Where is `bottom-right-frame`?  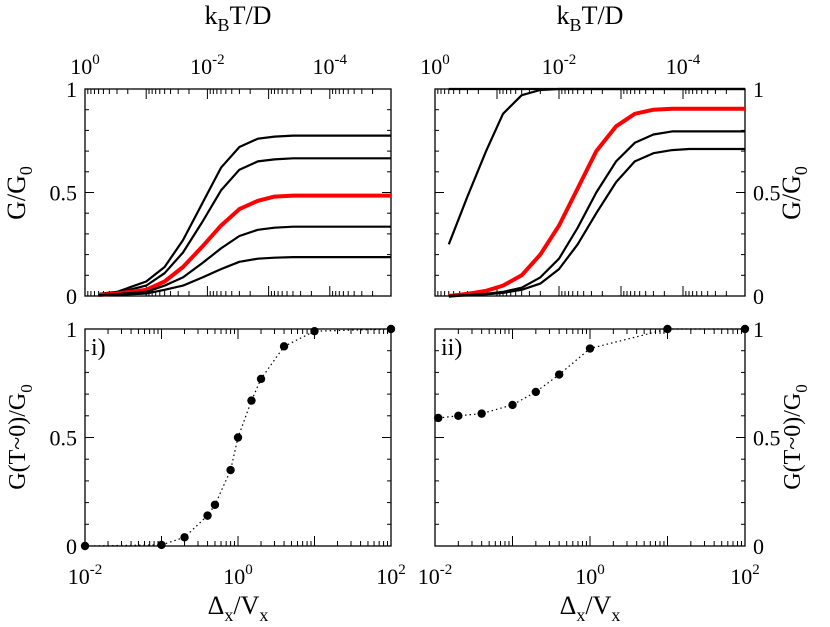 bottom-right-frame is located at coordinates (590, 437).